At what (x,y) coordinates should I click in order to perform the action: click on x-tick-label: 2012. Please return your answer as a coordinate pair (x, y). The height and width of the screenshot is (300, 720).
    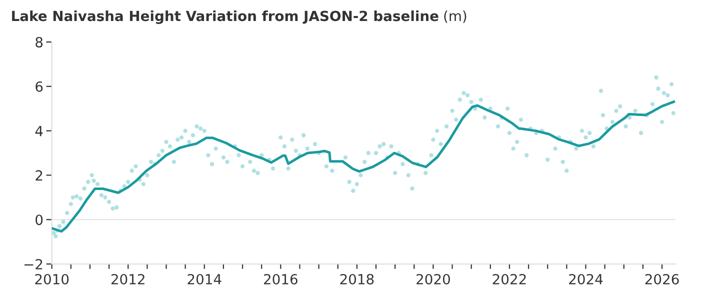
    Looking at the image, I should click on (127, 279).